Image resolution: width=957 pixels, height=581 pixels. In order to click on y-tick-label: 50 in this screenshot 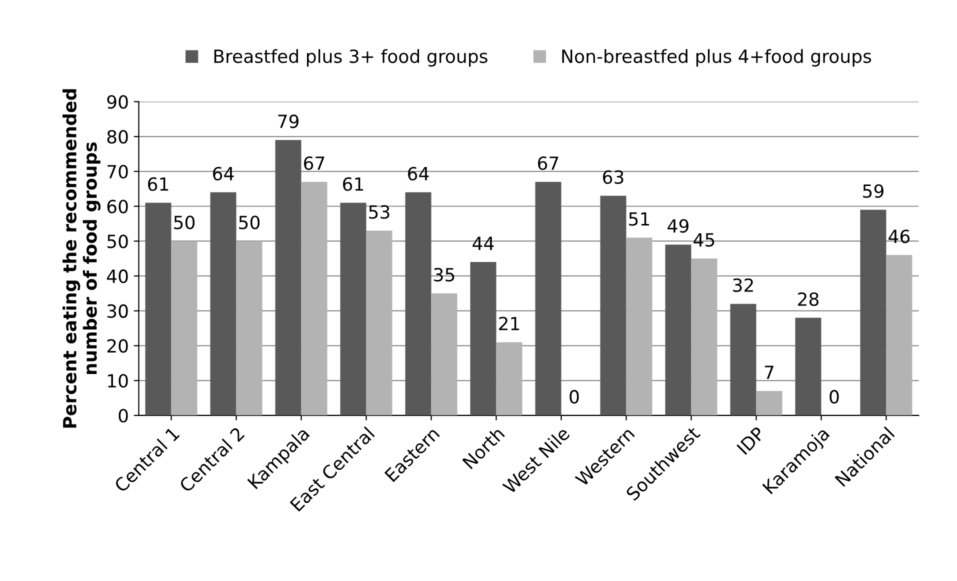, I will do `click(117, 241)`.